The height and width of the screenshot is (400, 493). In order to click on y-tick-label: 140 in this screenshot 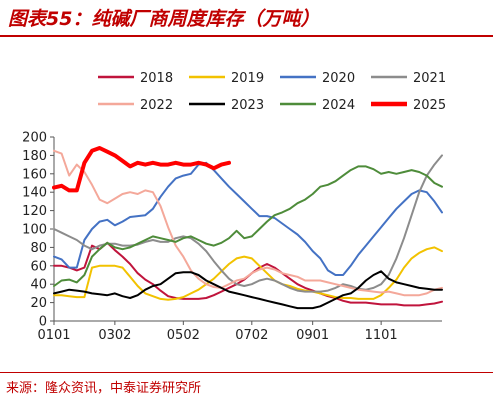, I will do `click(34, 193)`.